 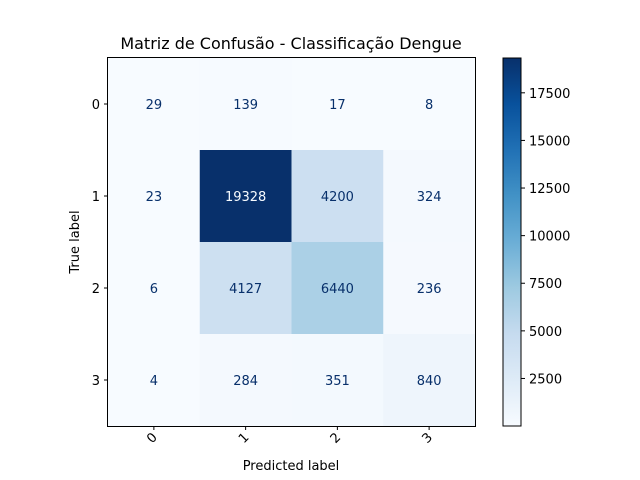 I want to click on cell-value-label: 4, so click(x=154, y=381).